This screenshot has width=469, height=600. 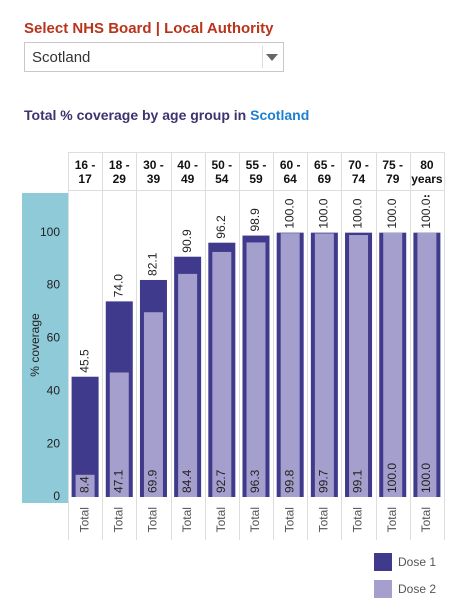 What do you see at coordinates (417, 562) in the screenshot?
I see `legend-label: Dose 1` at bounding box center [417, 562].